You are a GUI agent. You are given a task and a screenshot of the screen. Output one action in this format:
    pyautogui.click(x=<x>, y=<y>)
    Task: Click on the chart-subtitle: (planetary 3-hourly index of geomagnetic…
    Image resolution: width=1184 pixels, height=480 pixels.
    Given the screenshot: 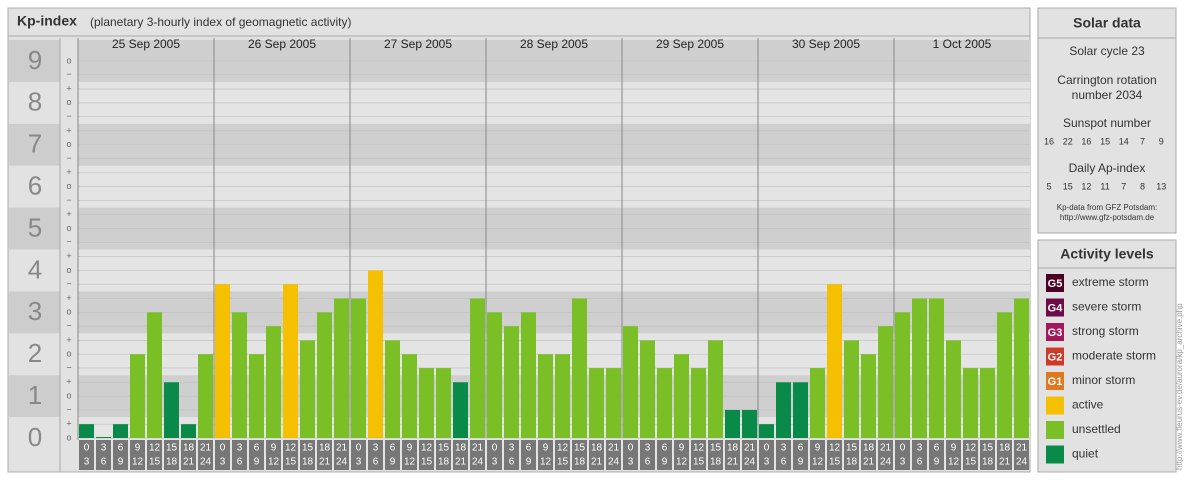 What is the action you would take?
    pyautogui.click(x=220, y=22)
    